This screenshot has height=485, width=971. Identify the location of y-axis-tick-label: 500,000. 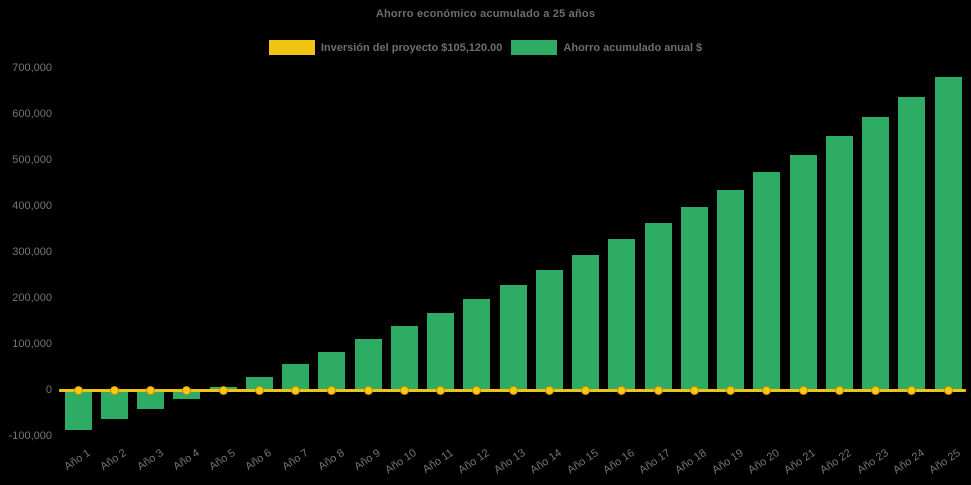
(32, 160).